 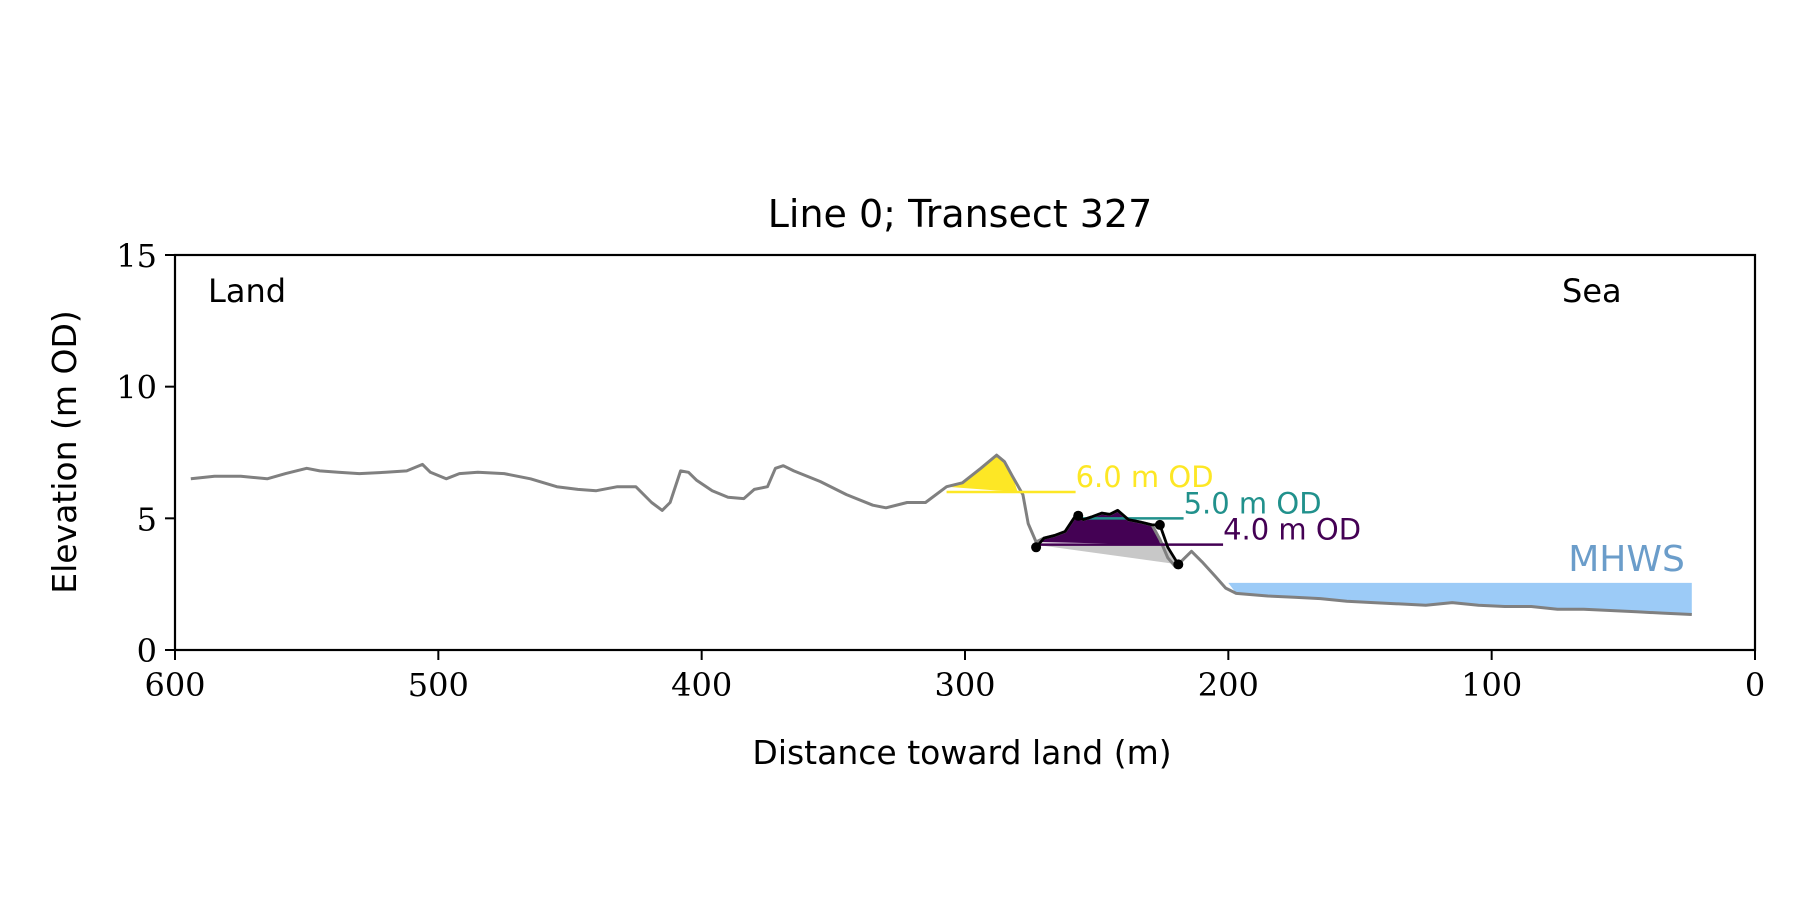 What do you see at coordinates (1491, 685) in the screenshot?
I see `x-tick-label: 100` at bounding box center [1491, 685].